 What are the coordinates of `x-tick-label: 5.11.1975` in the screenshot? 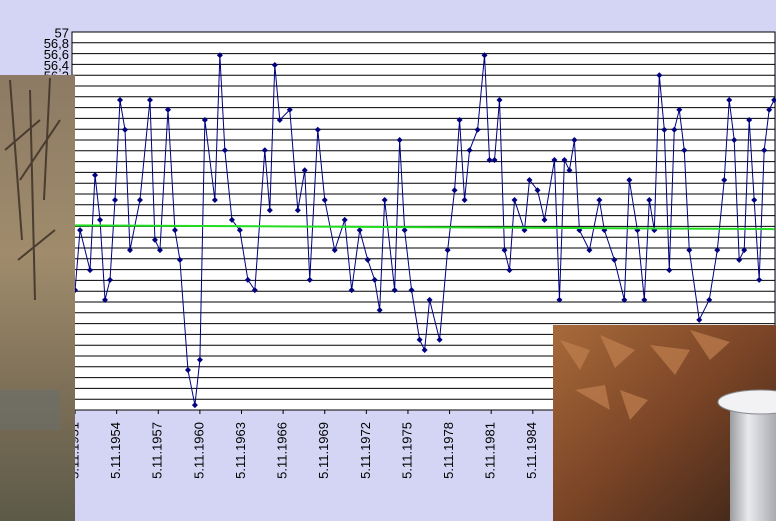 It's located at (406, 450).